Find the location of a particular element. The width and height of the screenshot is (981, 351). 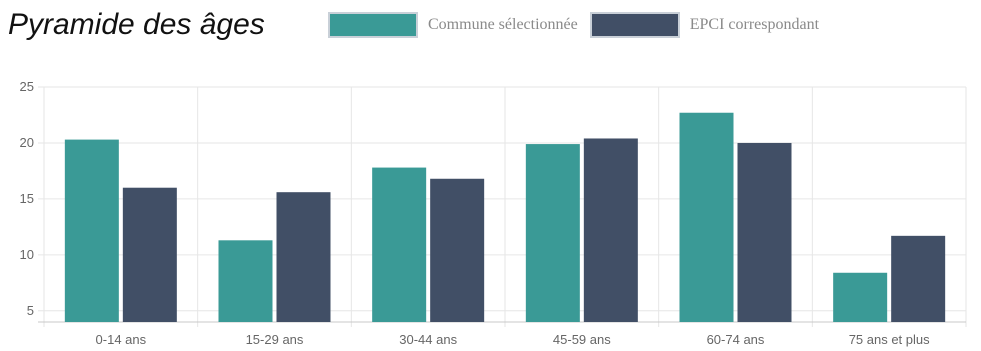

x-tick-label: 30-44 ans is located at coordinates (428, 339).